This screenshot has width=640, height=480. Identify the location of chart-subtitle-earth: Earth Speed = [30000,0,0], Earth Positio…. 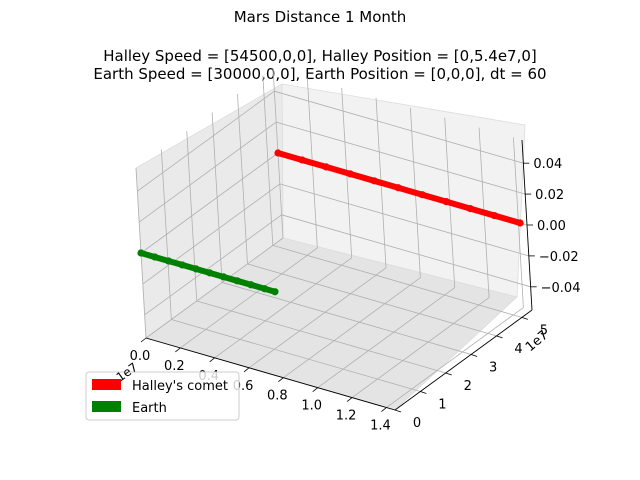
(320, 74).